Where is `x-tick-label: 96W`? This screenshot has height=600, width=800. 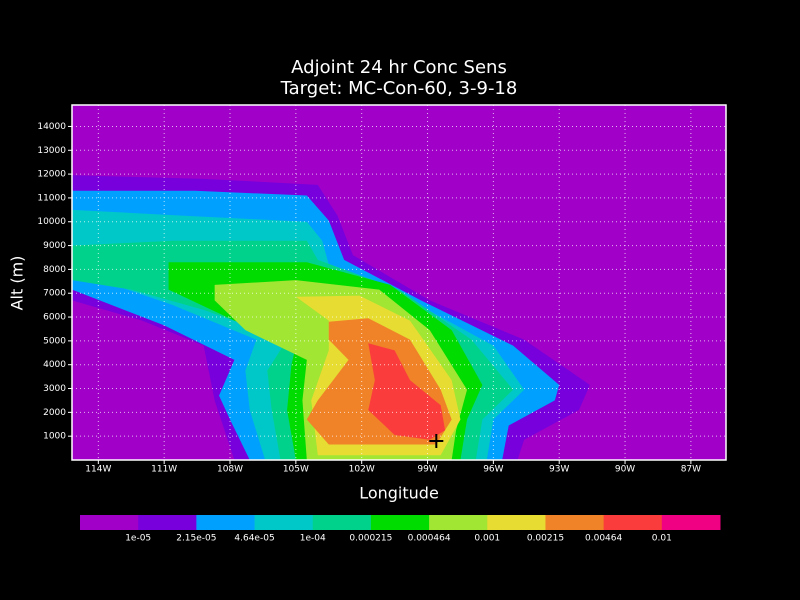 x-tick-label: 96W is located at coordinates (493, 470).